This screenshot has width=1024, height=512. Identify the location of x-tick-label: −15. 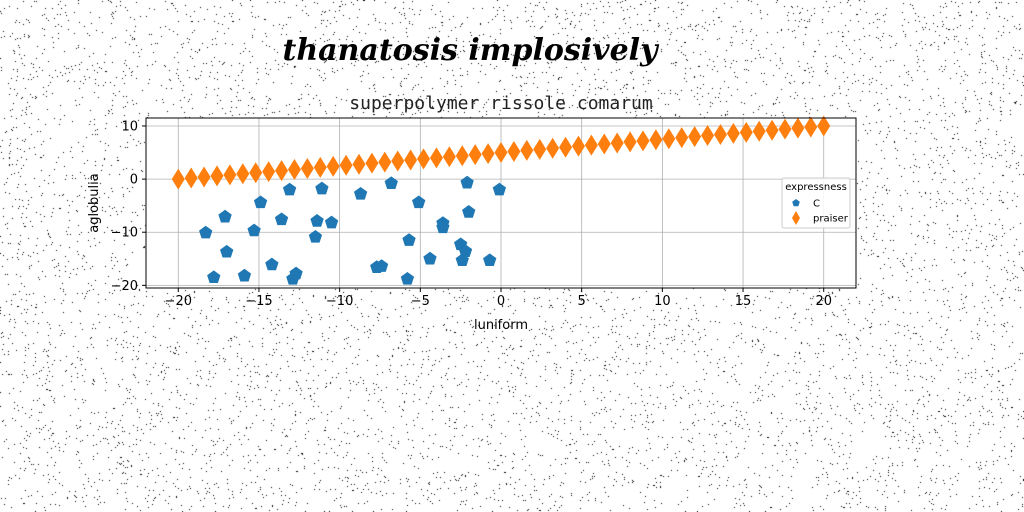
(258, 301).